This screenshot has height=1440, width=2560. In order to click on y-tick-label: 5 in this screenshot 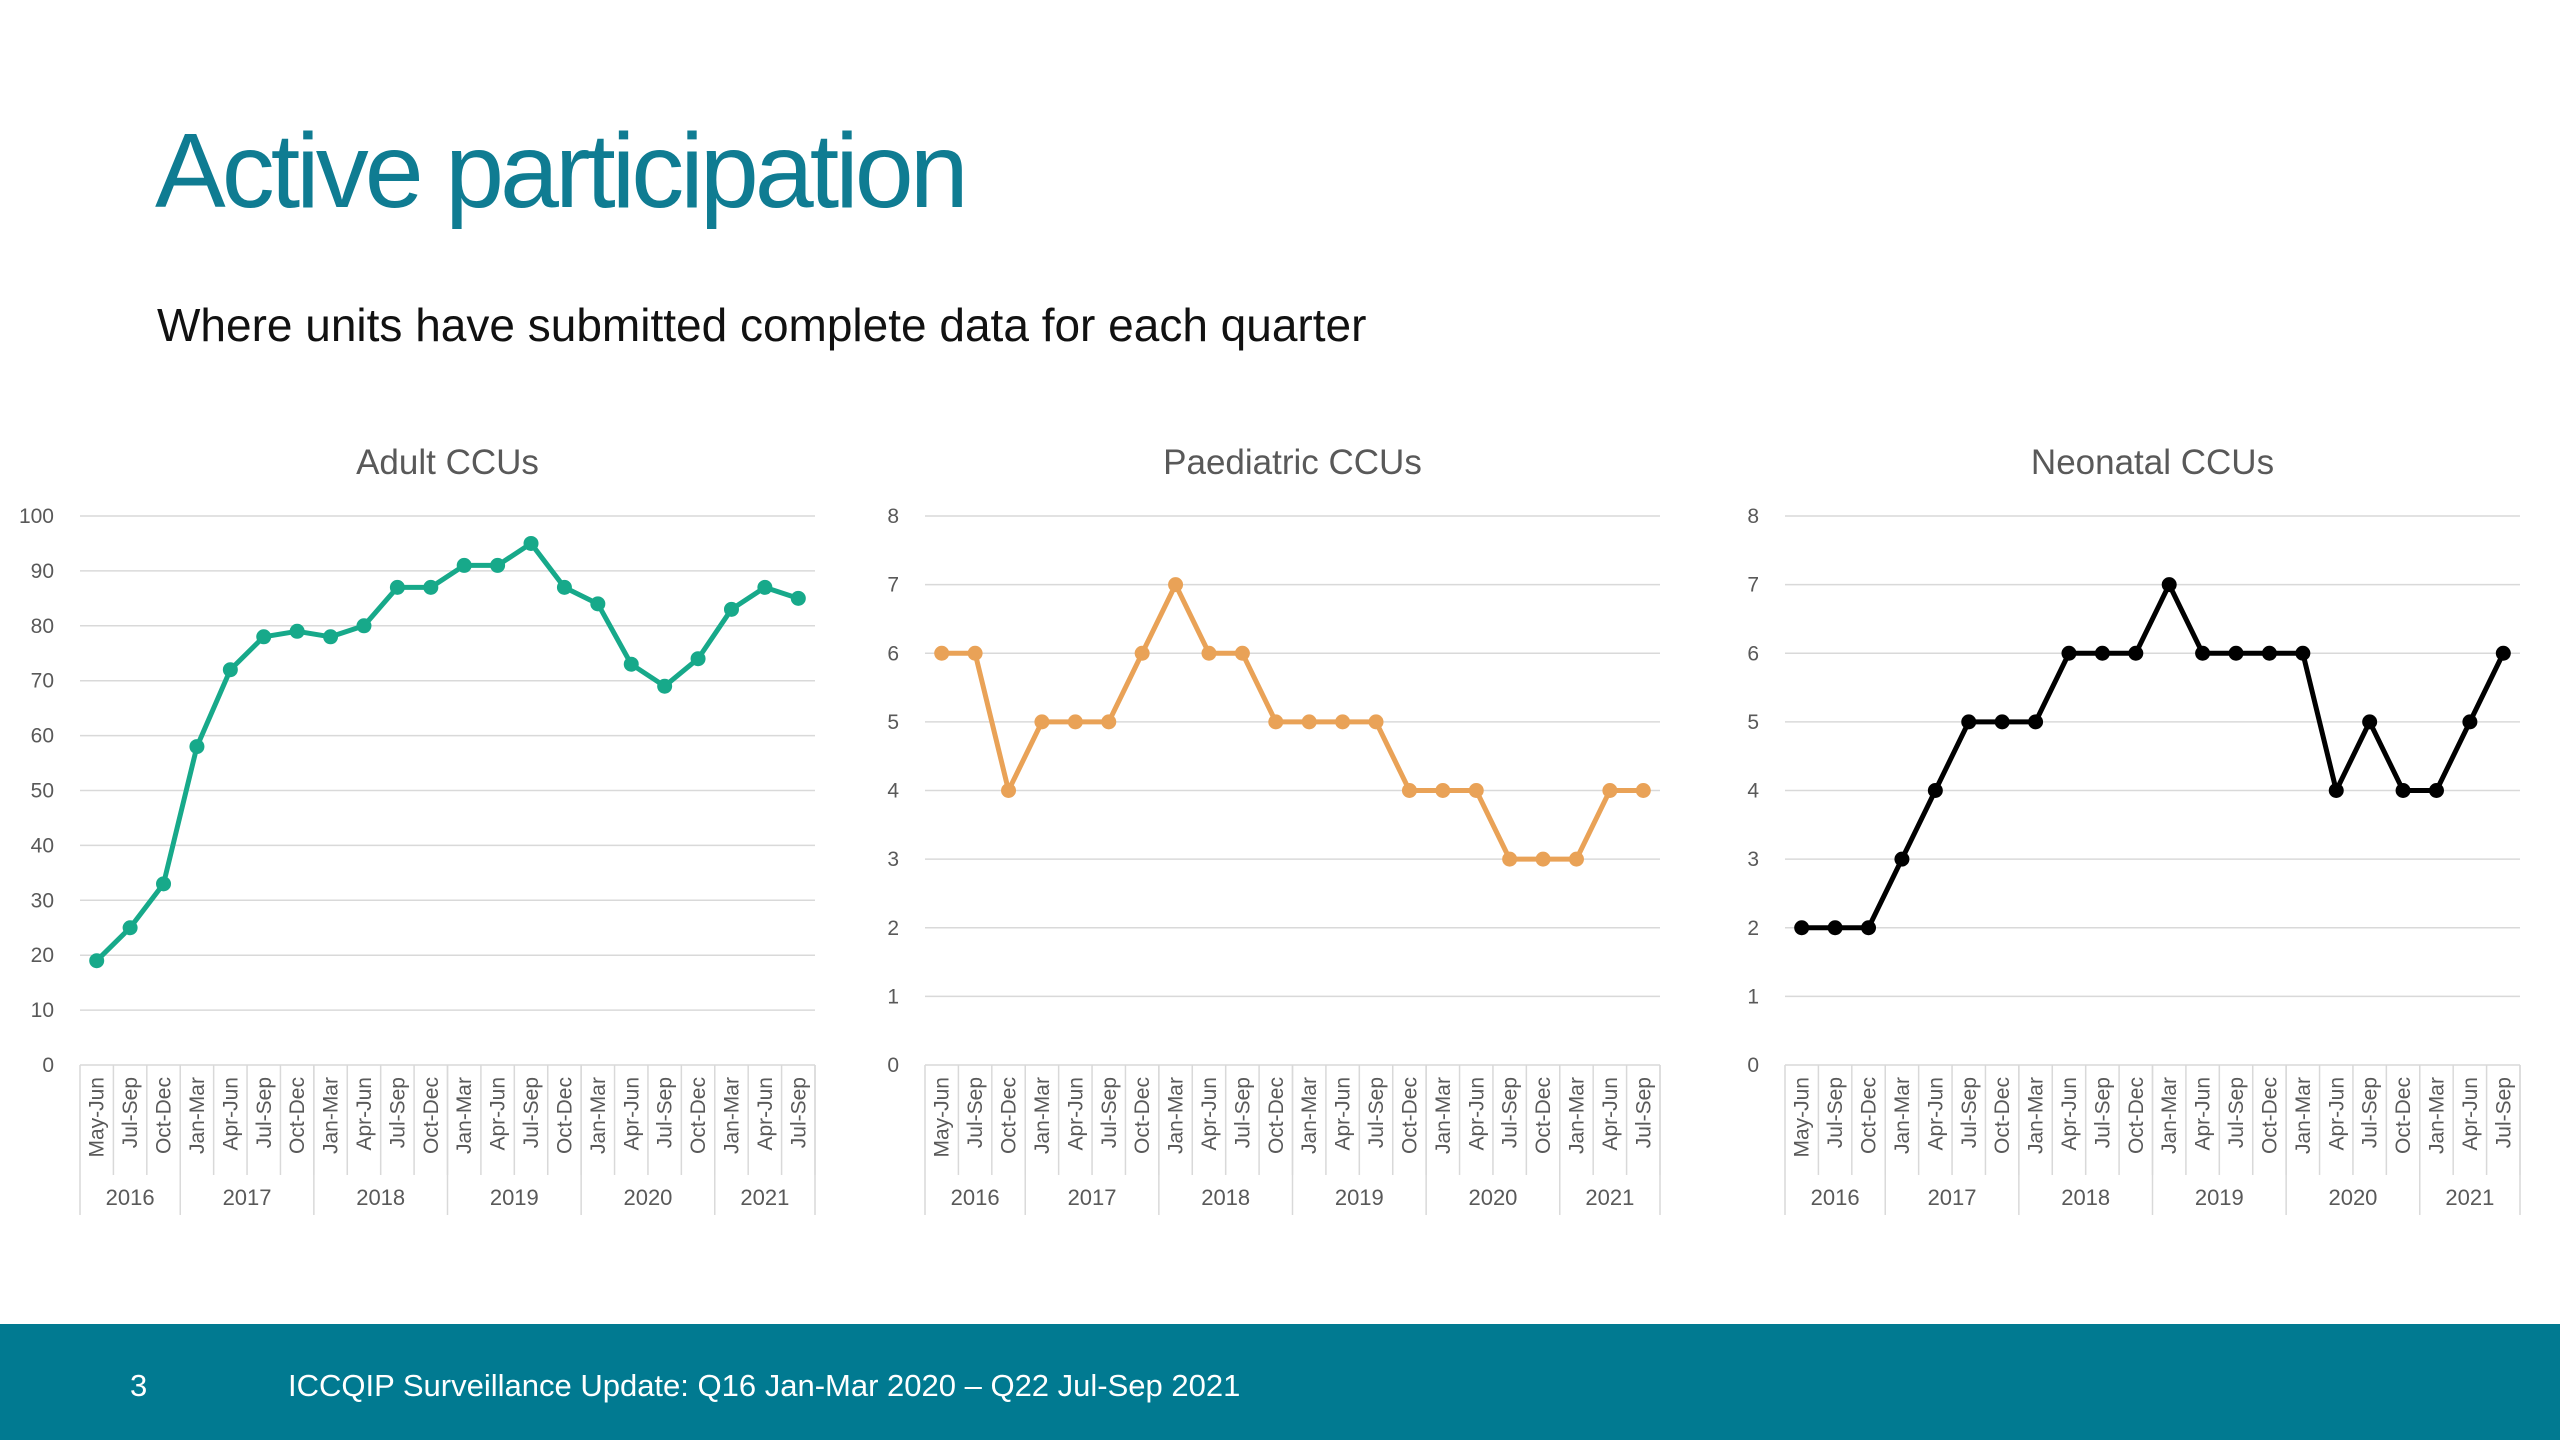, I will do `click(893, 722)`.